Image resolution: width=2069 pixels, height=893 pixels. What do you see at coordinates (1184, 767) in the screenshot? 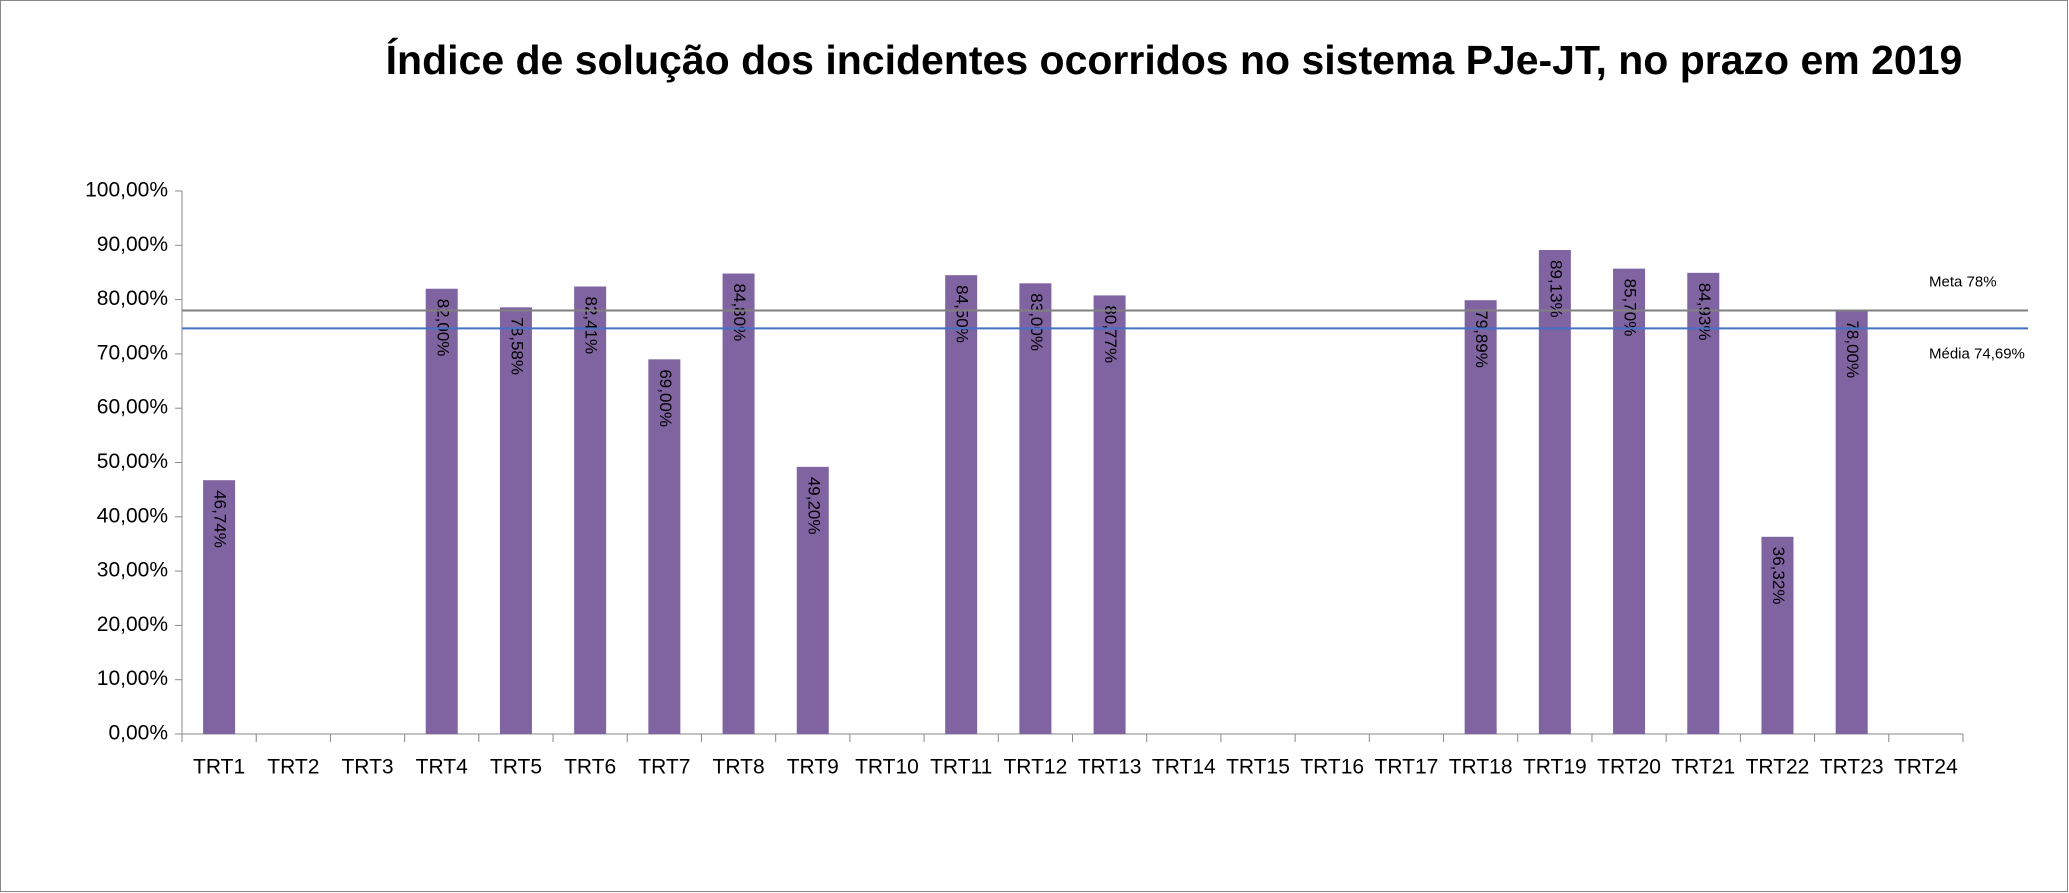
I see `x-tick-label: TRT14` at bounding box center [1184, 767].